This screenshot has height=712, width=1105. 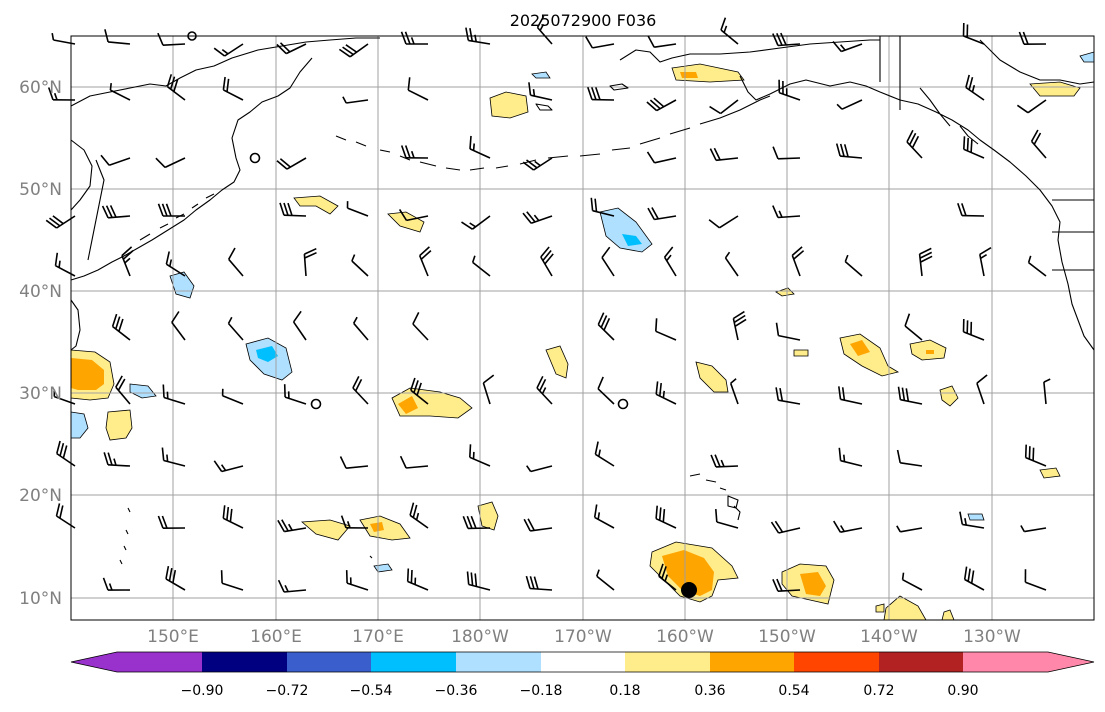 I want to click on colorbar-tick-label: −0.18, so click(x=541, y=691).